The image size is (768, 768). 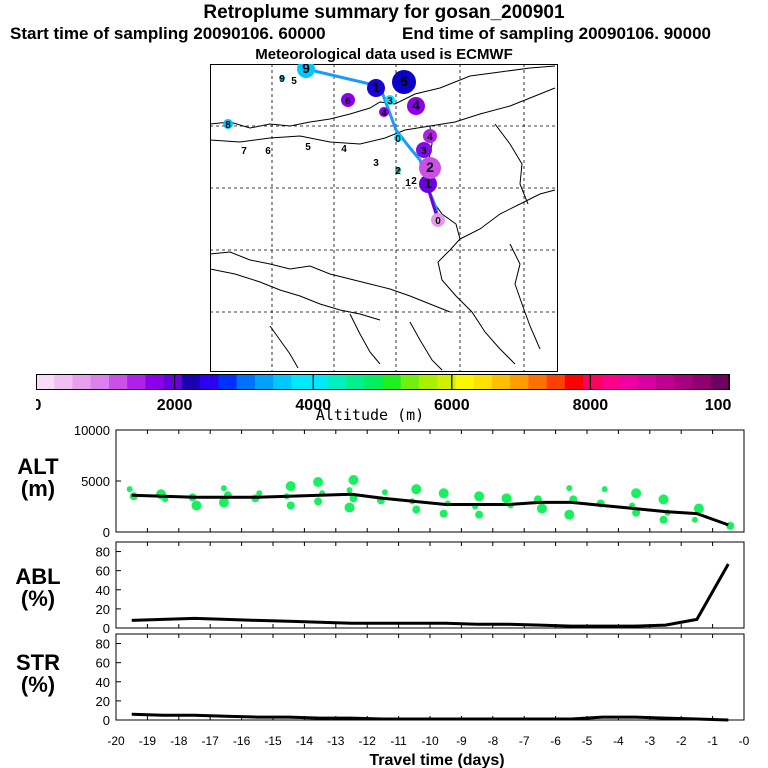 What do you see at coordinates (282, 79) in the screenshot?
I see `trajectory-day-label: 9` at bounding box center [282, 79].